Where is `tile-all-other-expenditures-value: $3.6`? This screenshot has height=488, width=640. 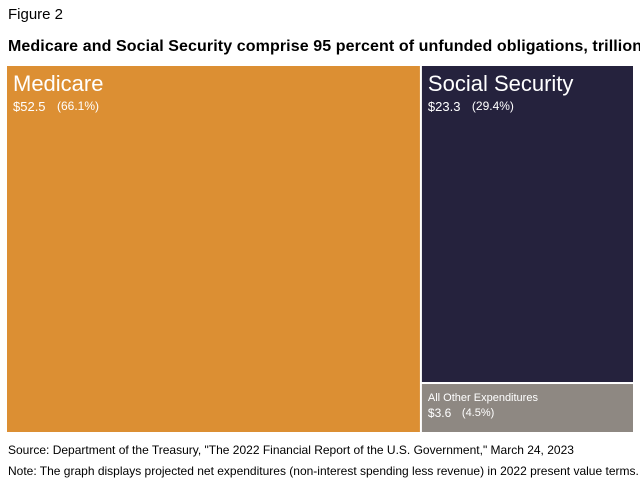 tile-all-other-expenditures-value: $3.6 is located at coordinates (440, 413).